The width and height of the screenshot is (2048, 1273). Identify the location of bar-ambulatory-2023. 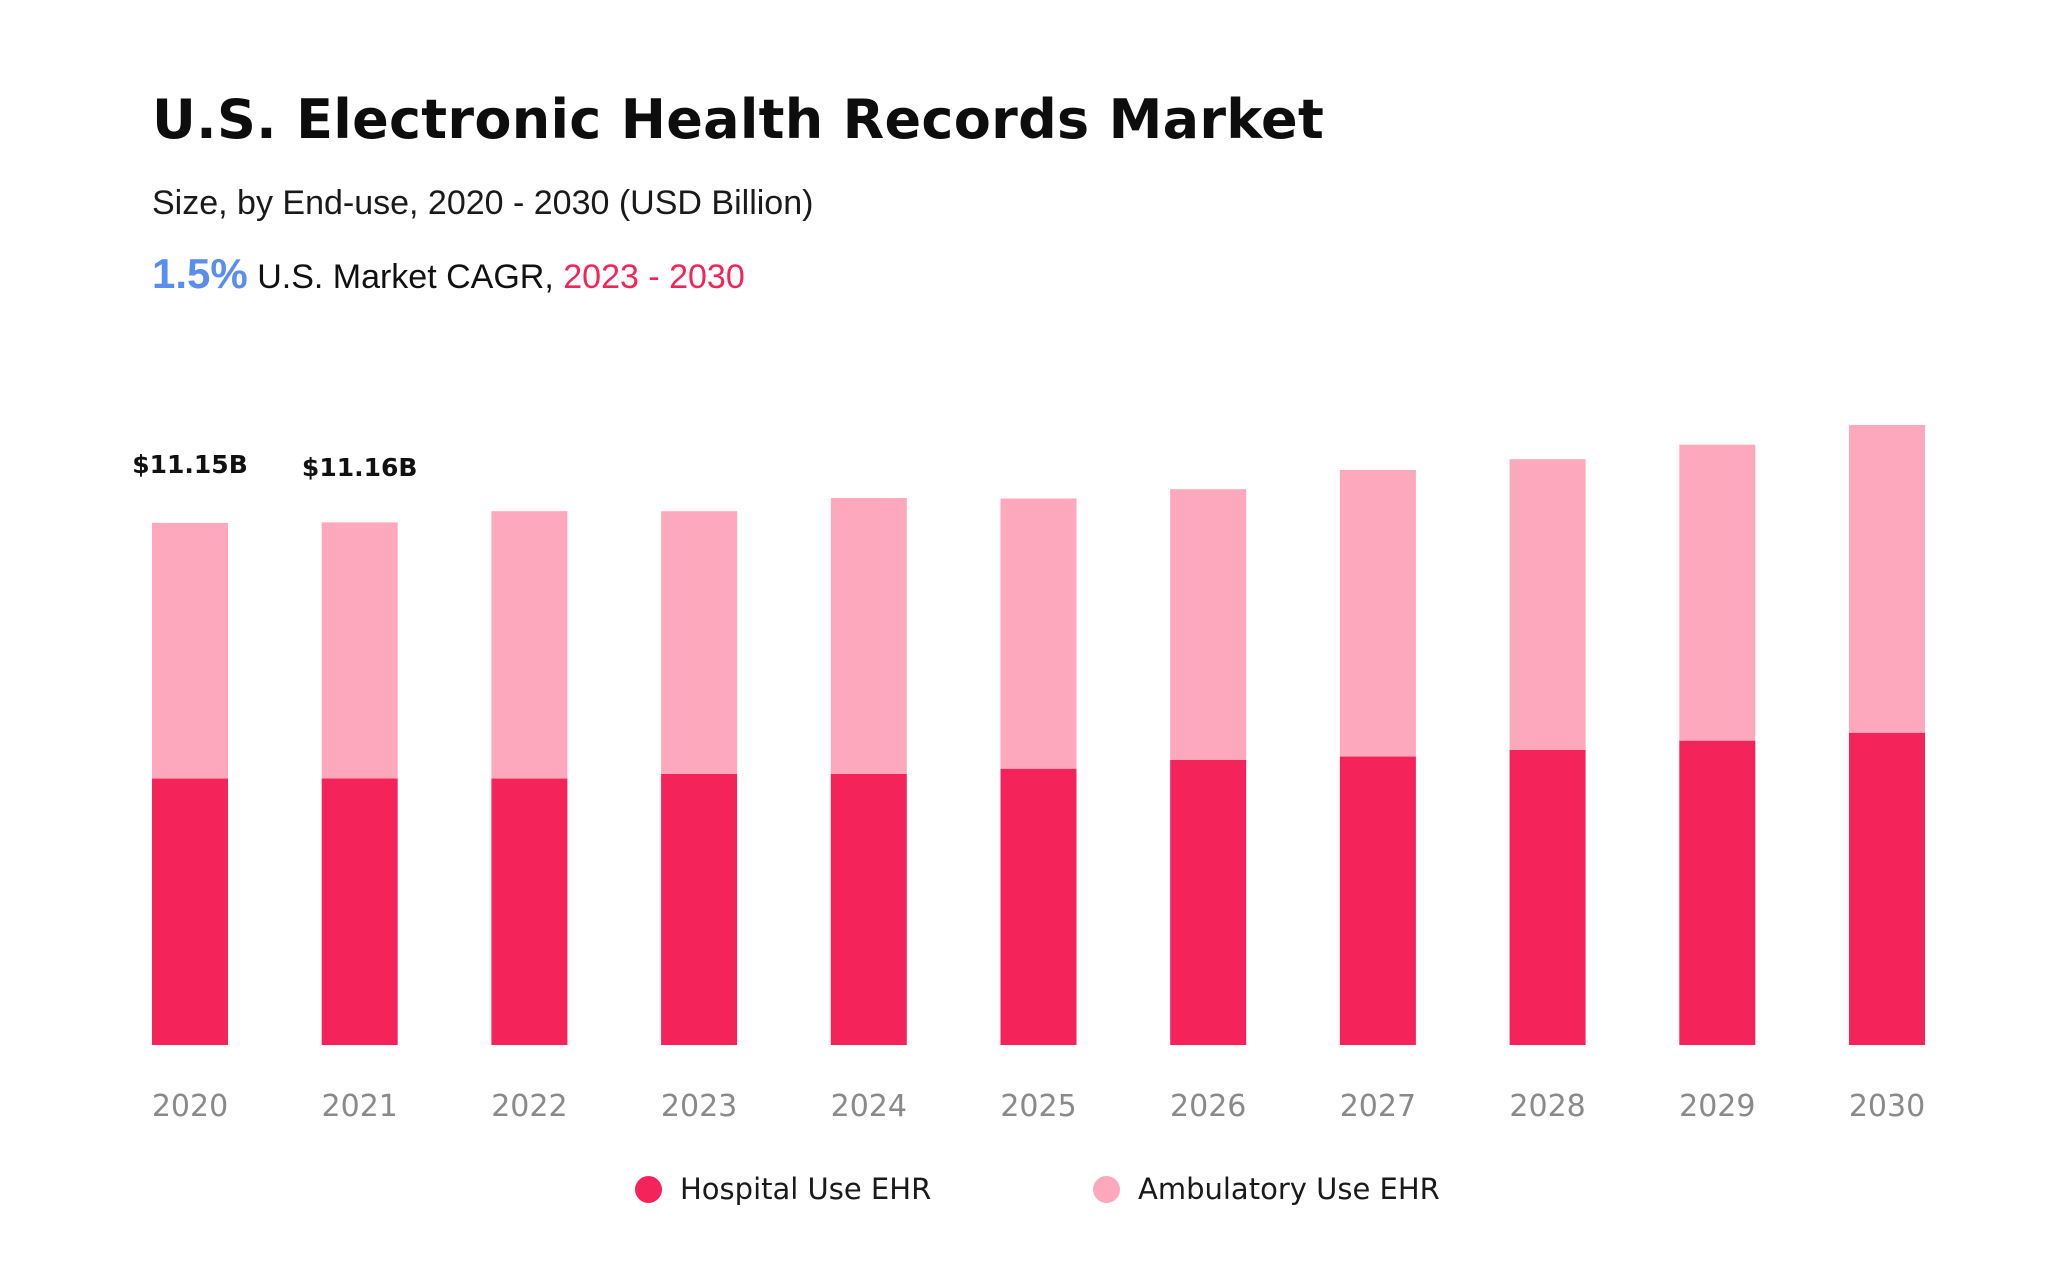
(699, 642).